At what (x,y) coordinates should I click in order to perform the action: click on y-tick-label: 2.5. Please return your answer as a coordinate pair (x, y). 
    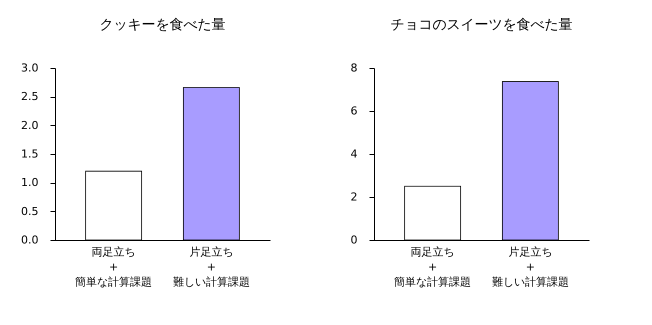
    Looking at the image, I should click on (29, 97).